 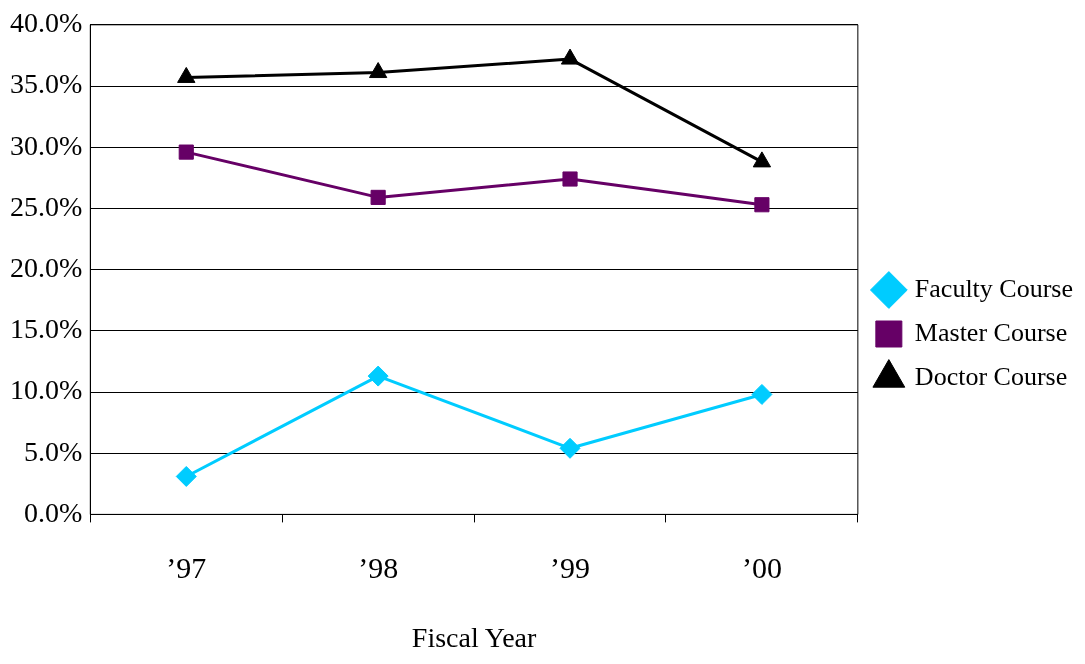 I want to click on x-tick-label: ’00, so click(x=761, y=568).